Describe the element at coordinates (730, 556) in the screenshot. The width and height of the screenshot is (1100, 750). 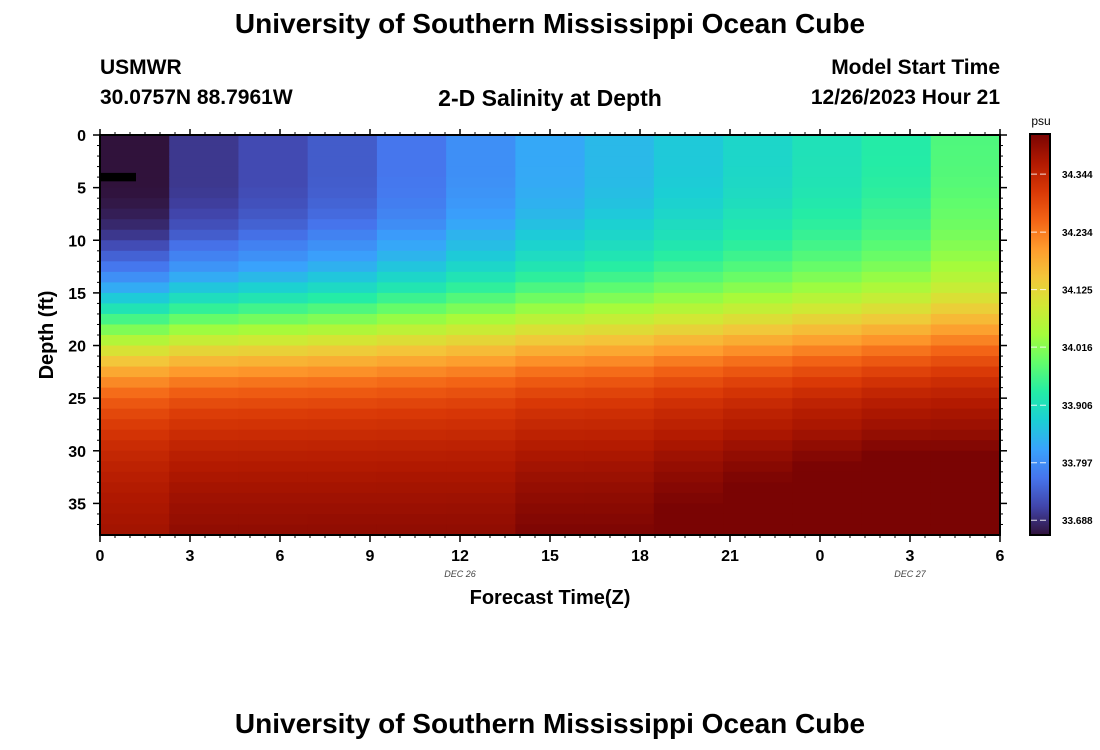
I see `x-tick-label: 21` at that location.